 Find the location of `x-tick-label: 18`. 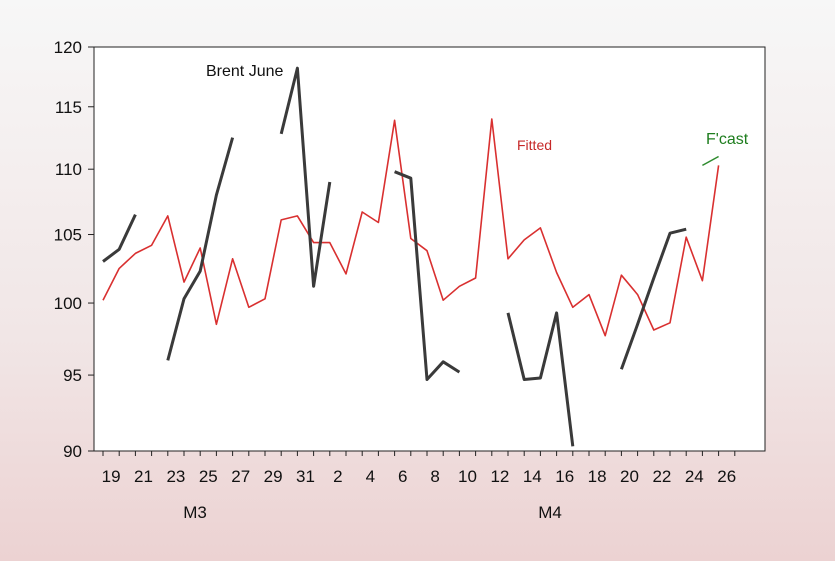

x-tick-label: 18 is located at coordinates (597, 476).